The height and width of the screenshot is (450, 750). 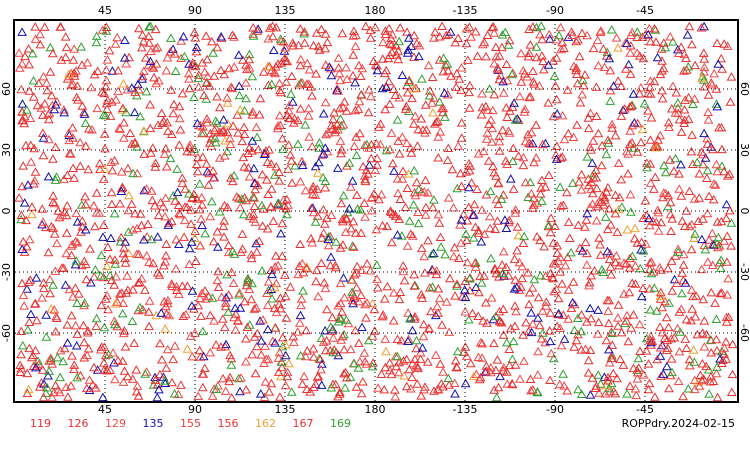 I want to click on lat-tick-label: 0, so click(x=6, y=211).